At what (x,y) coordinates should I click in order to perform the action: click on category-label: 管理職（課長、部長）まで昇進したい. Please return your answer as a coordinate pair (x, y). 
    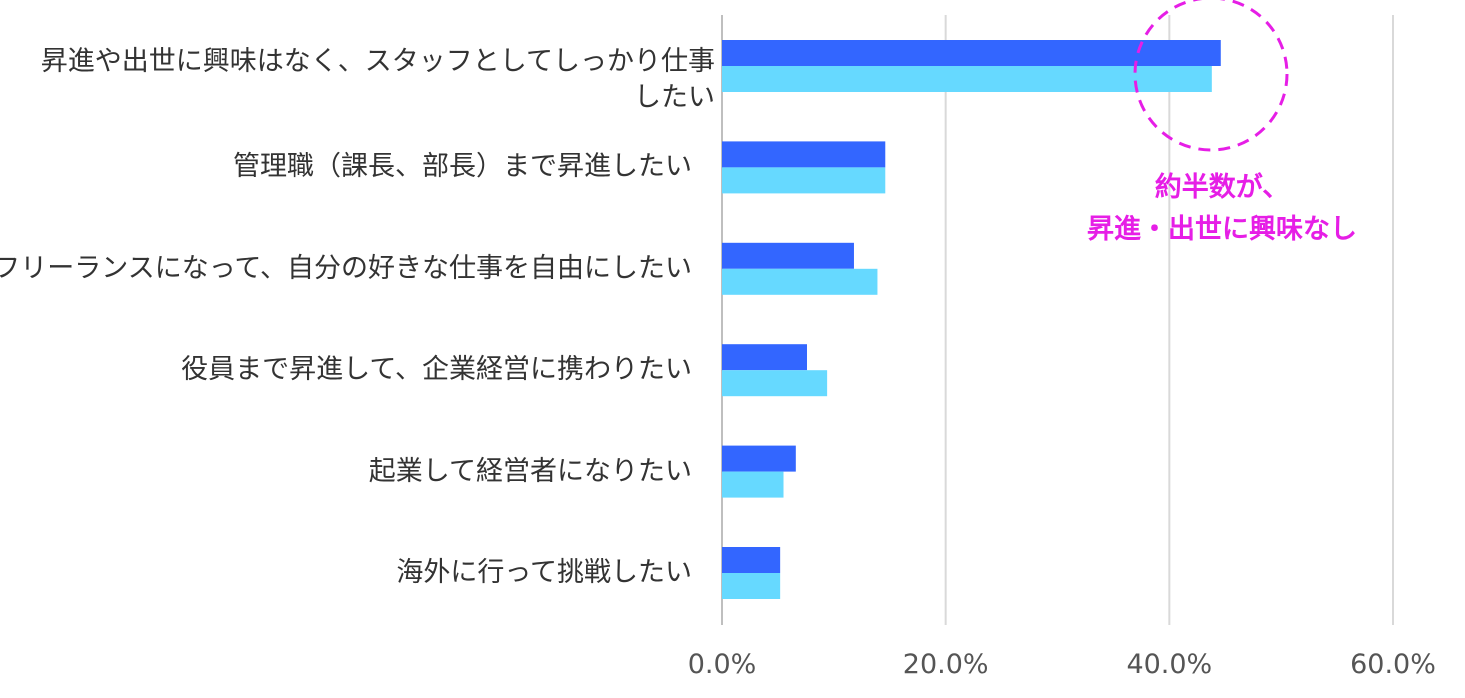
    Looking at the image, I should click on (462, 167).